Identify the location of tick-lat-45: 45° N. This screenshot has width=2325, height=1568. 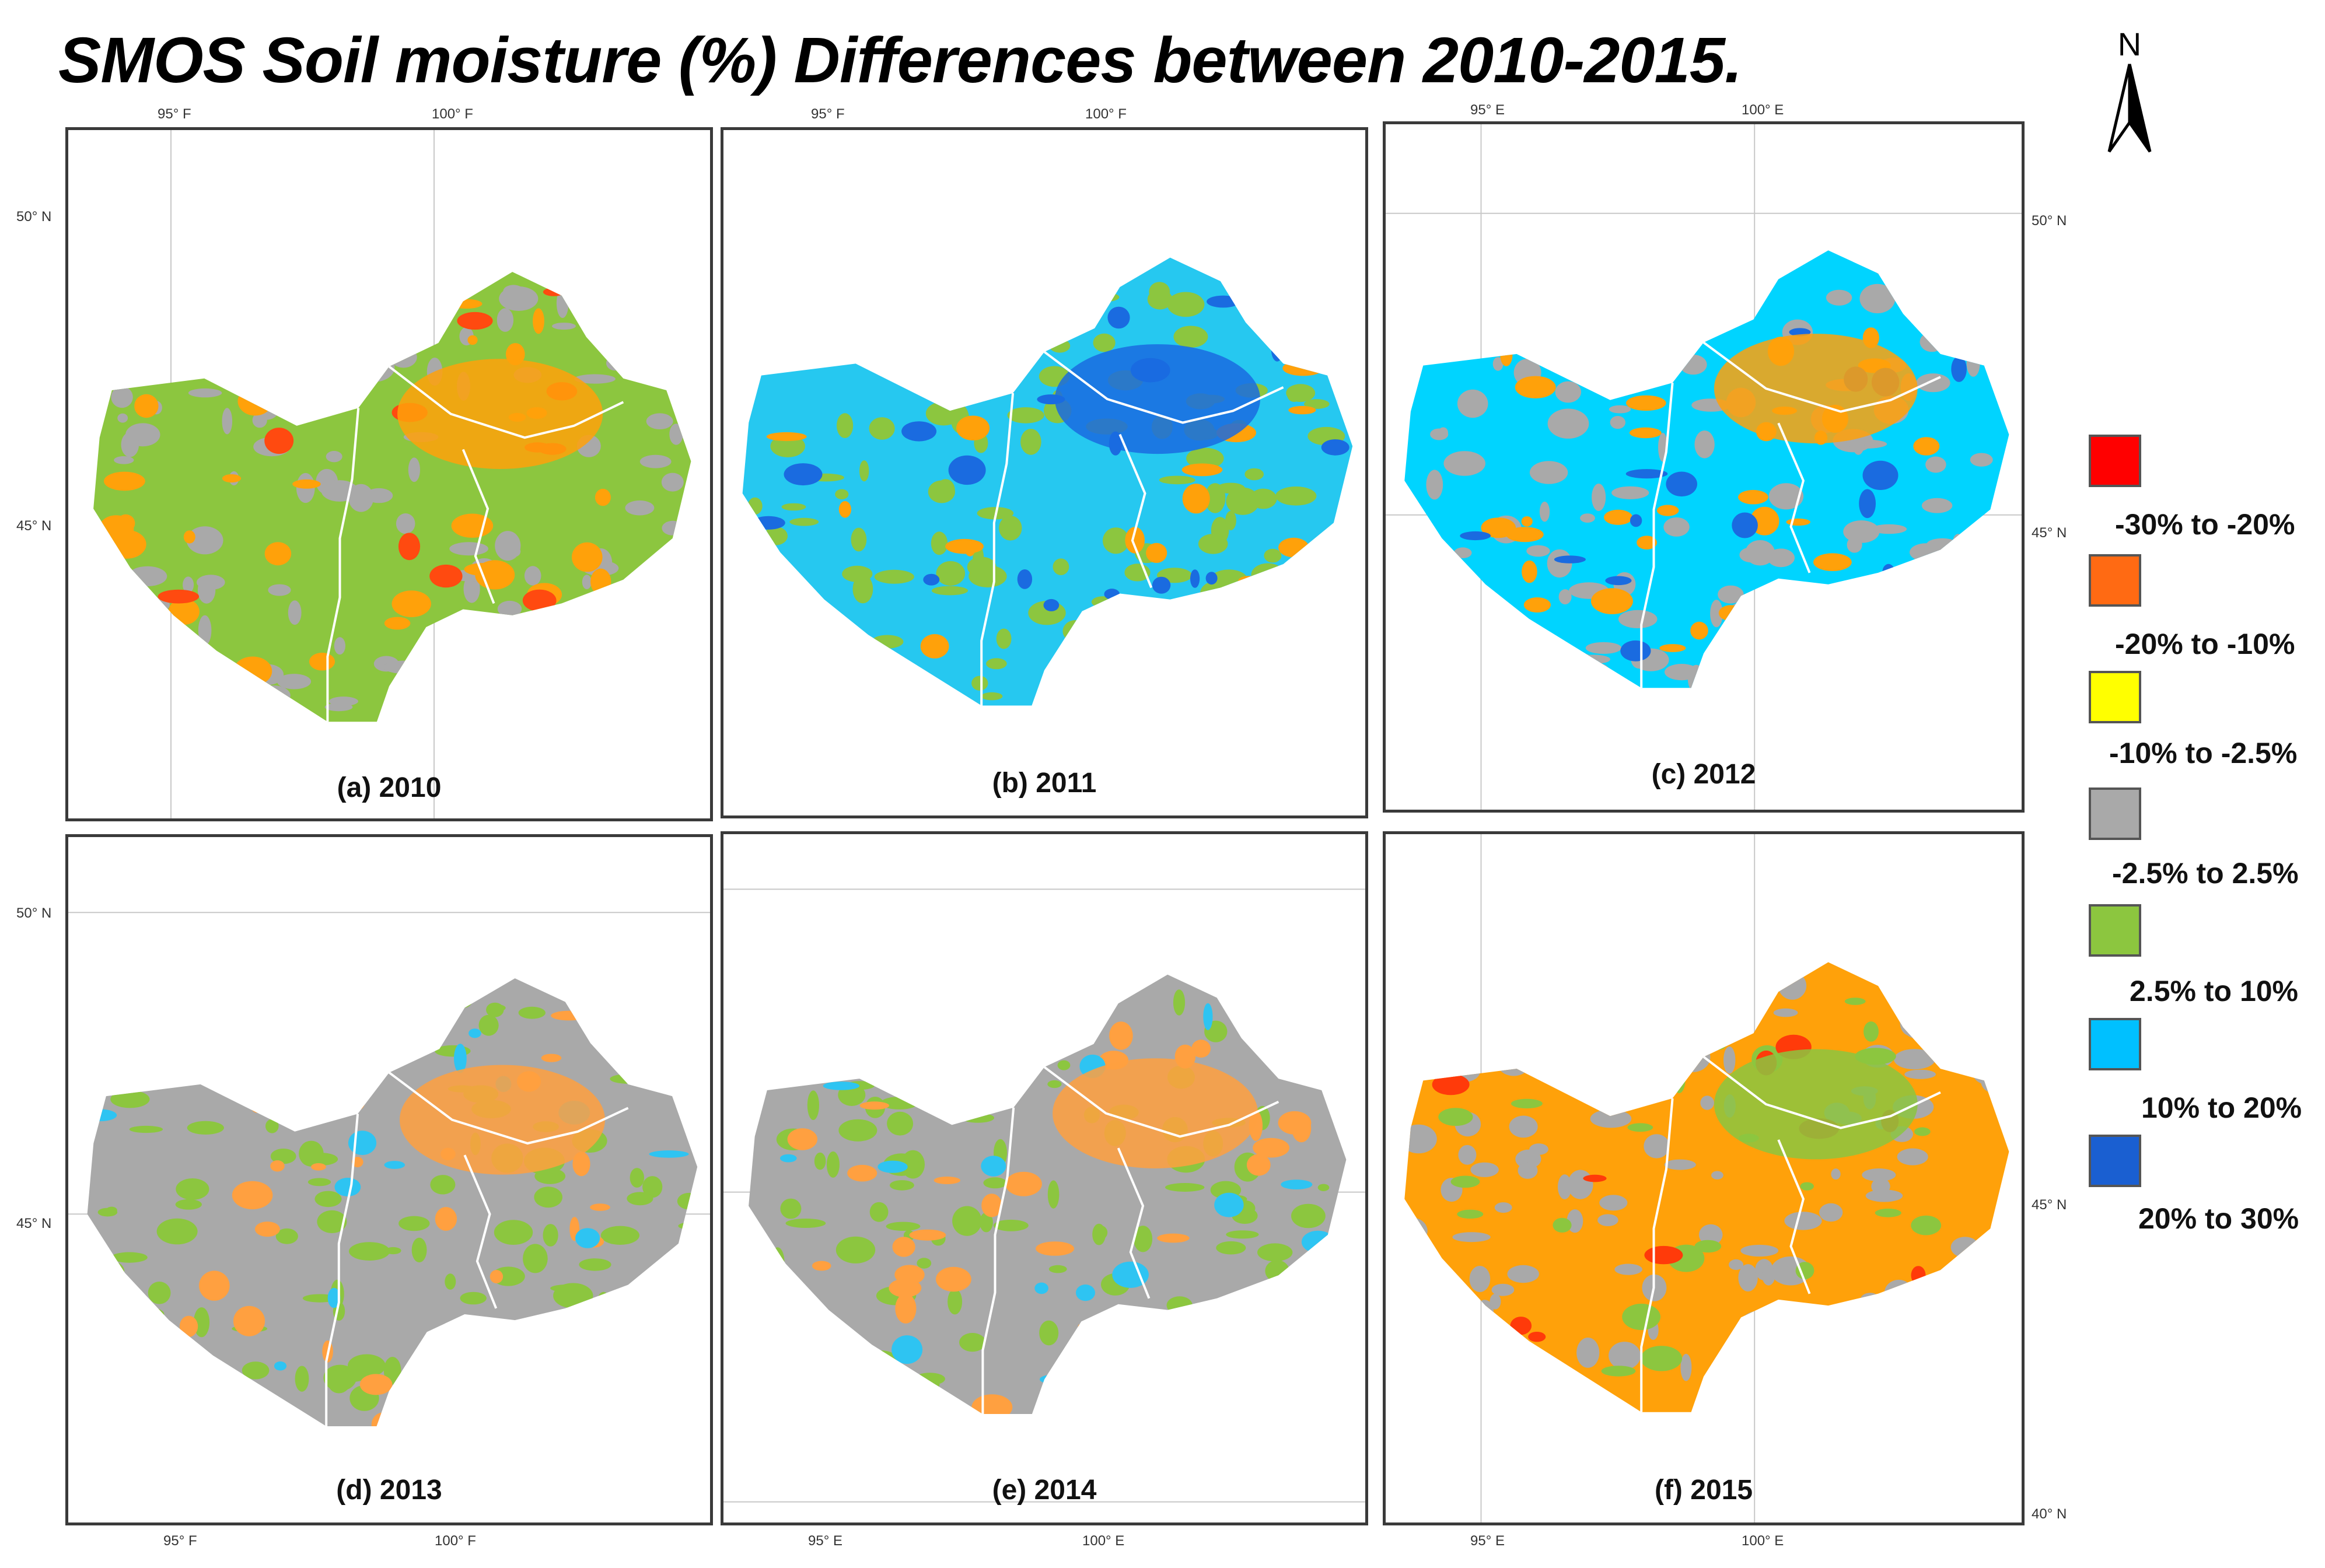
(2049, 1205).